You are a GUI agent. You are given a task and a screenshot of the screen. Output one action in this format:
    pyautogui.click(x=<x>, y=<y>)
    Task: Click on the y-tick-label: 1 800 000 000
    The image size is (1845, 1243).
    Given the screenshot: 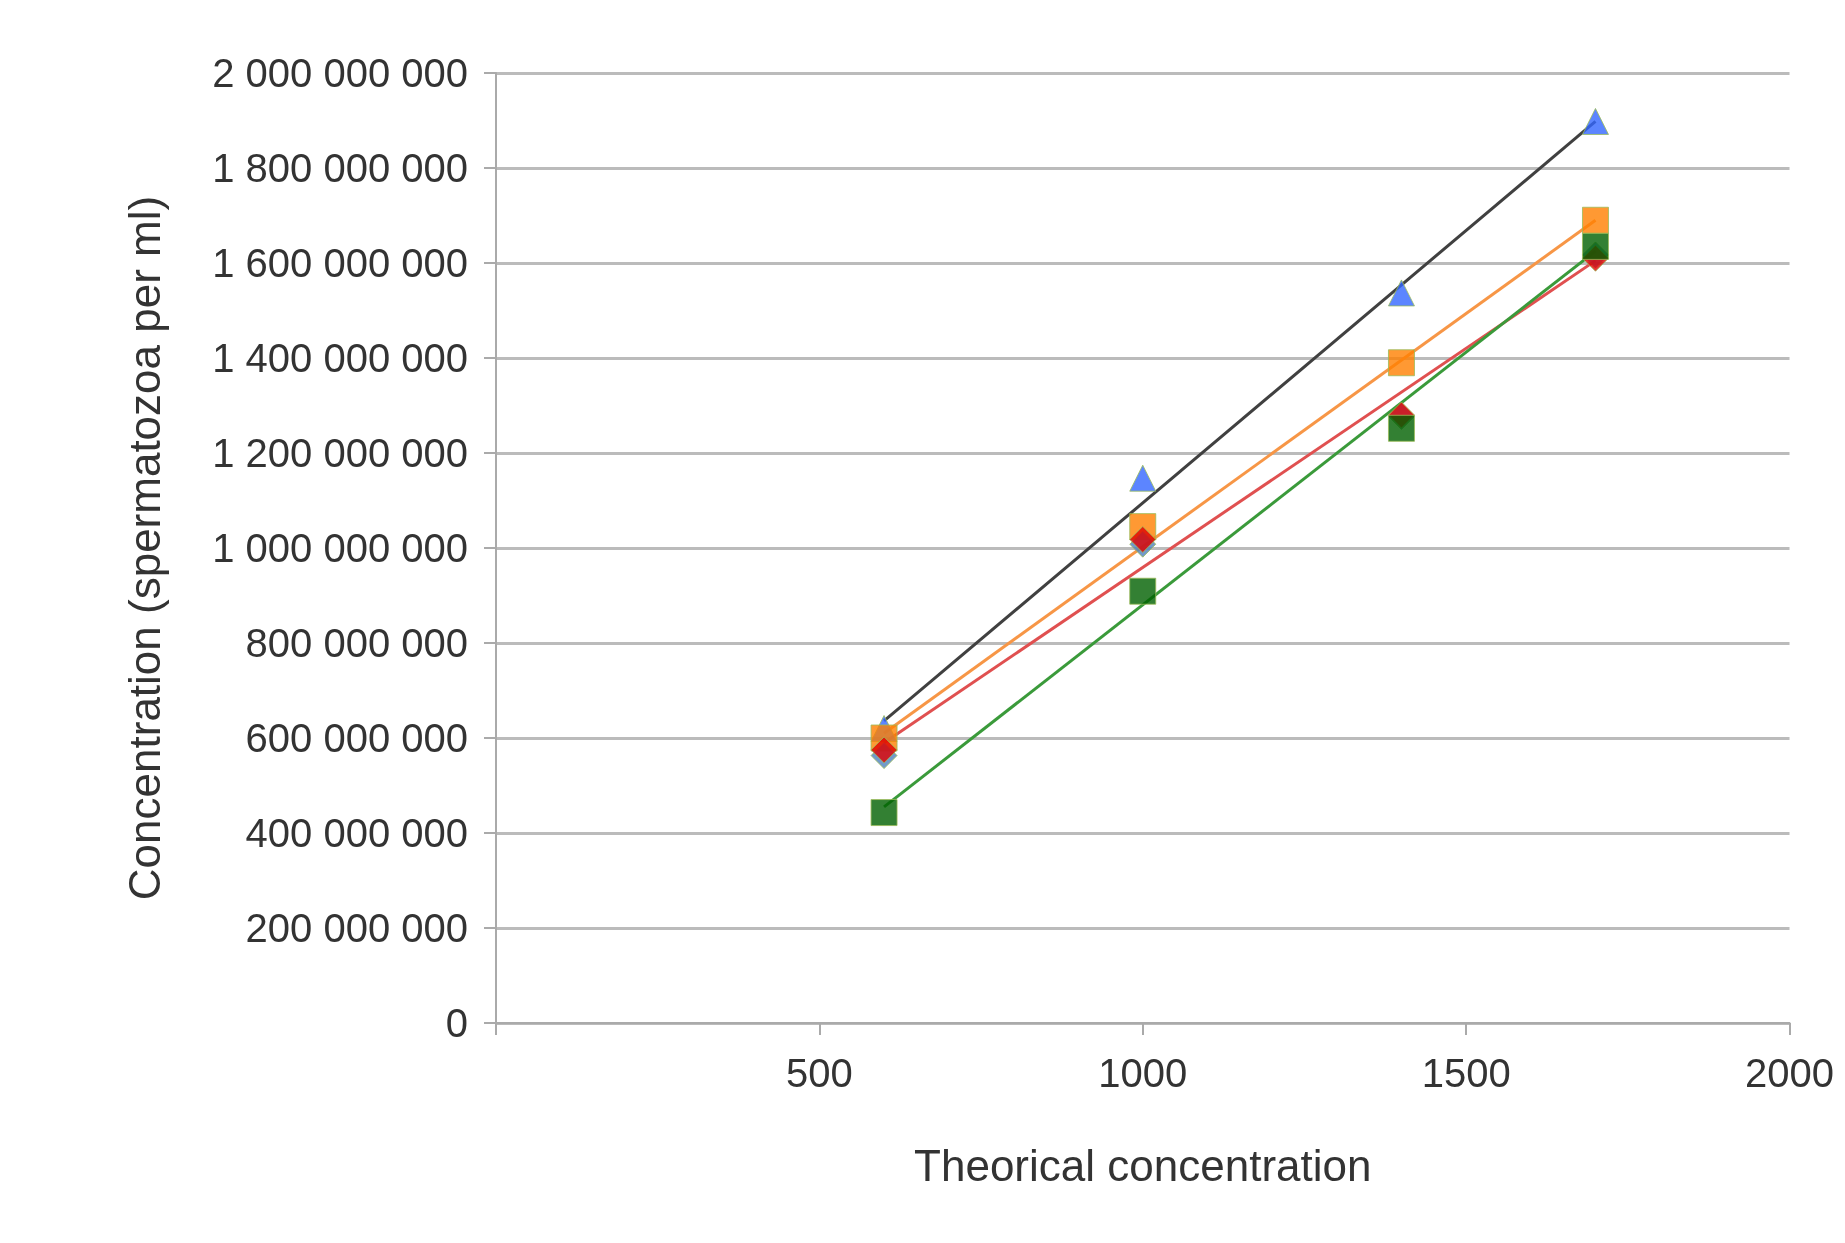 What is the action you would take?
    pyautogui.click(x=340, y=168)
    